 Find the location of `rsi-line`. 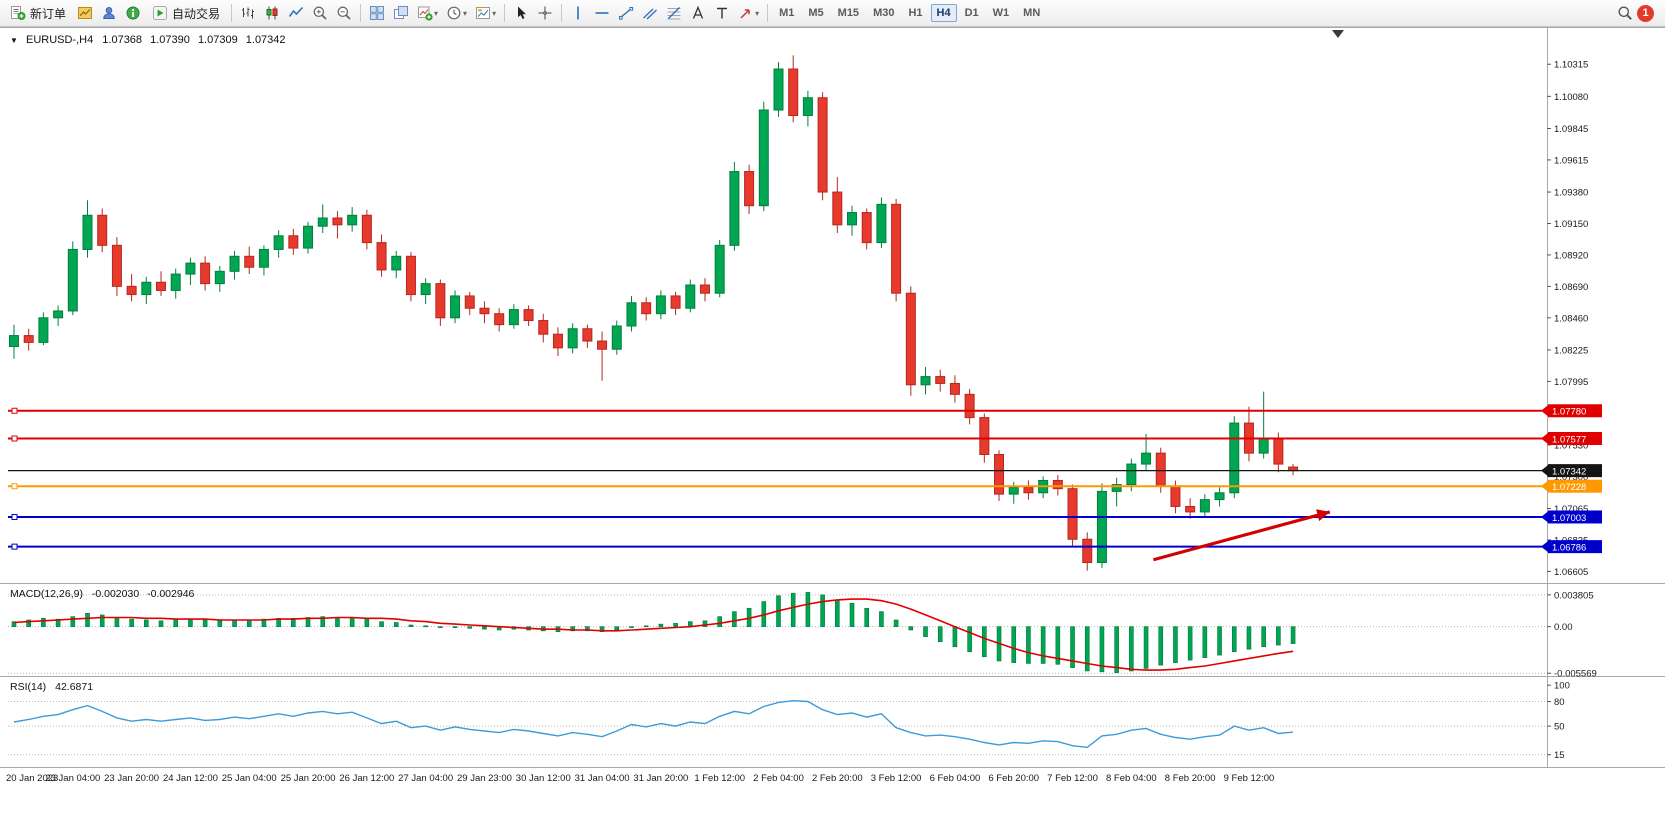

rsi-line is located at coordinates (653, 724).